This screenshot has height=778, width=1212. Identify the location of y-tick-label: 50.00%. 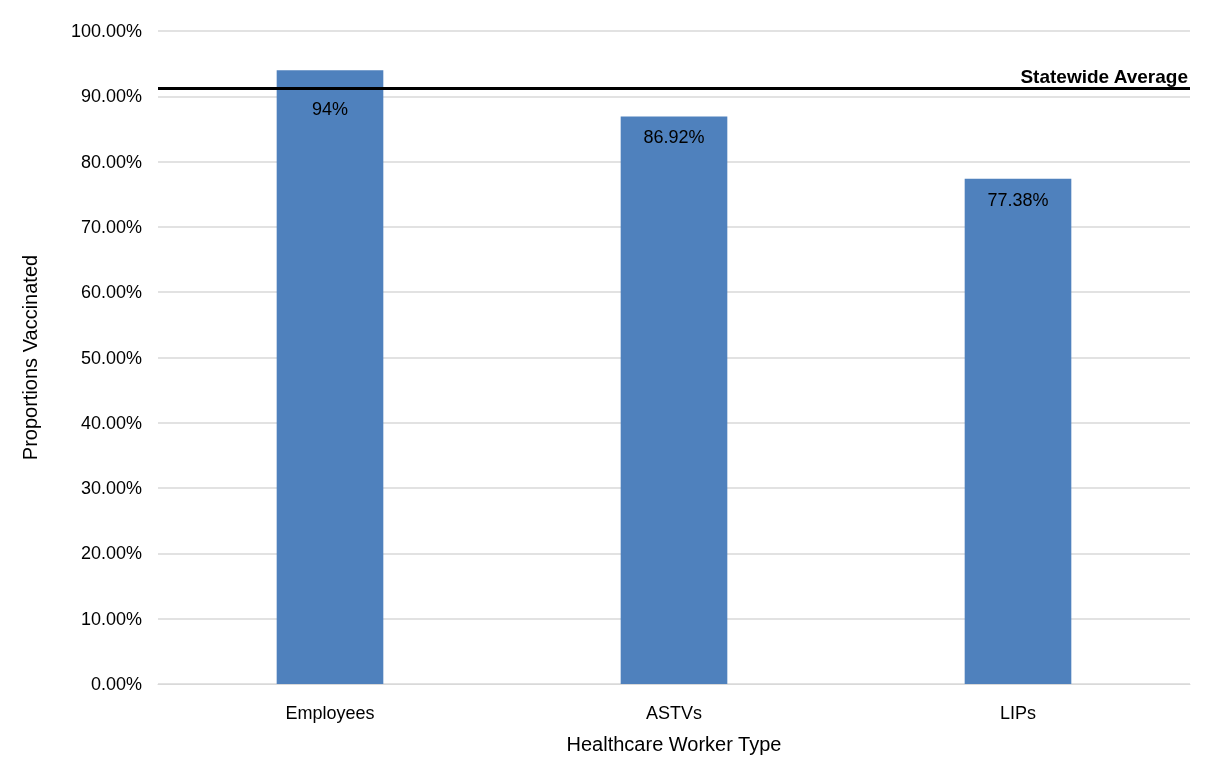
(111, 357).